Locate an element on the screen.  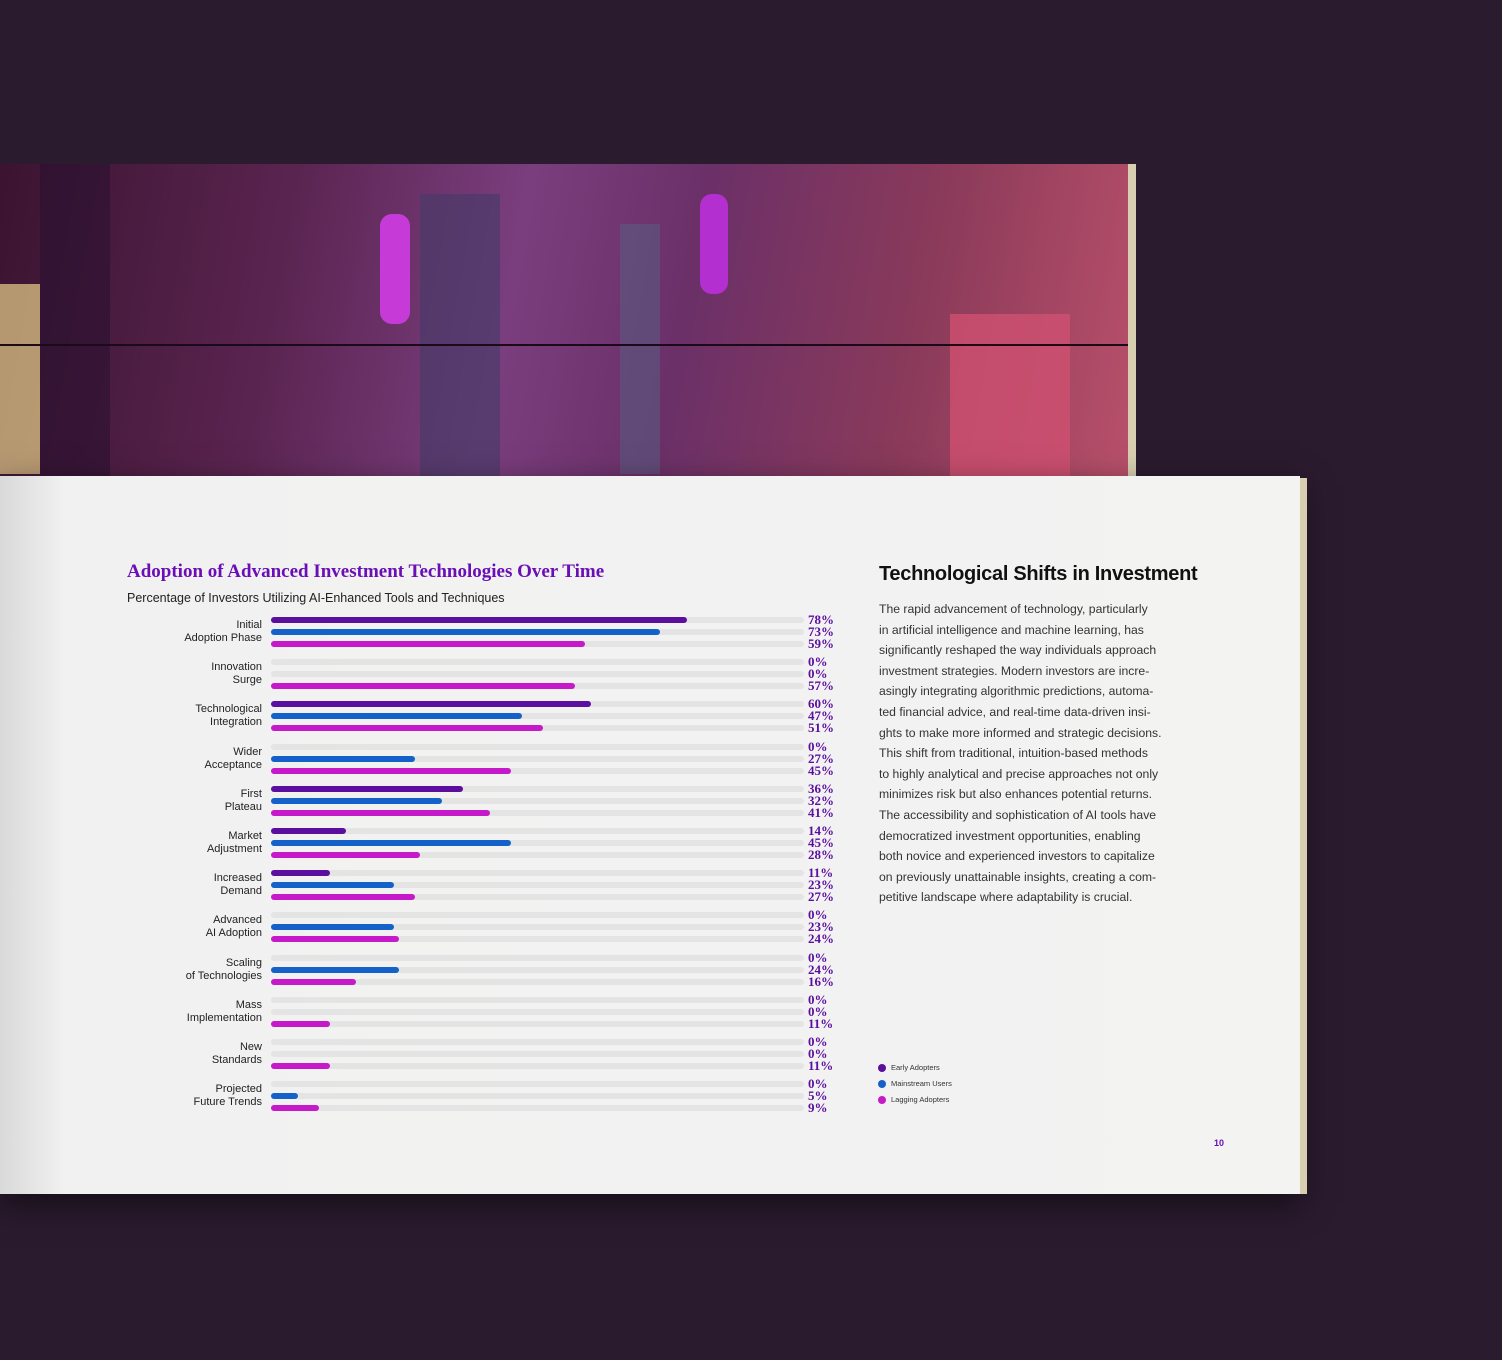
legend-label: Lagging Adopters is located at coordinates (920, 1099).